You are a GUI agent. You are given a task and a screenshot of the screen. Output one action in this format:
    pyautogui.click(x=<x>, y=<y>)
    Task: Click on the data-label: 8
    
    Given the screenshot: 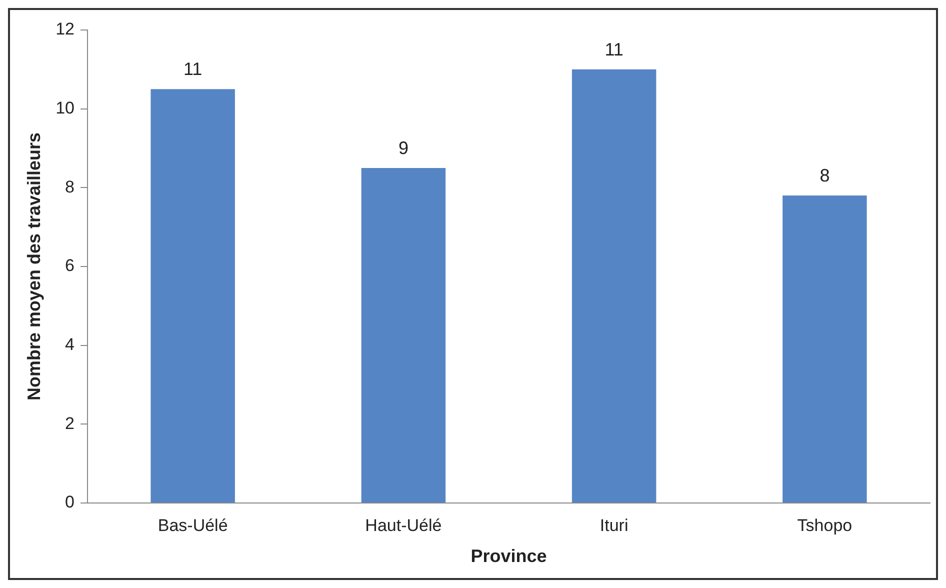 What is the action you would take?
    pyautogui.click(x=825, y=176)
    